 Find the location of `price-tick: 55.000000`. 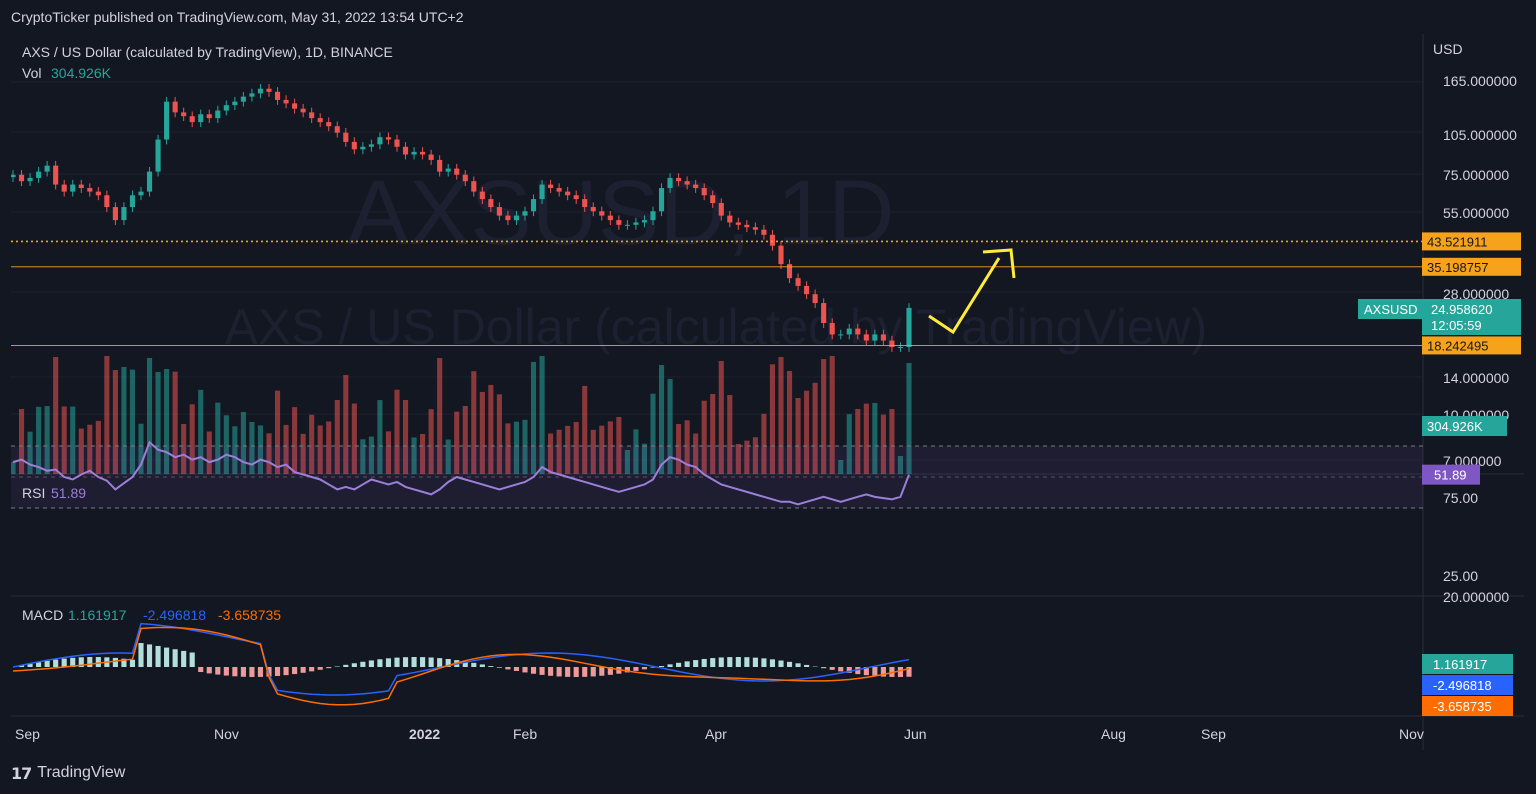

price-tick: 55.000000 is located at coordinates (1476, 213).